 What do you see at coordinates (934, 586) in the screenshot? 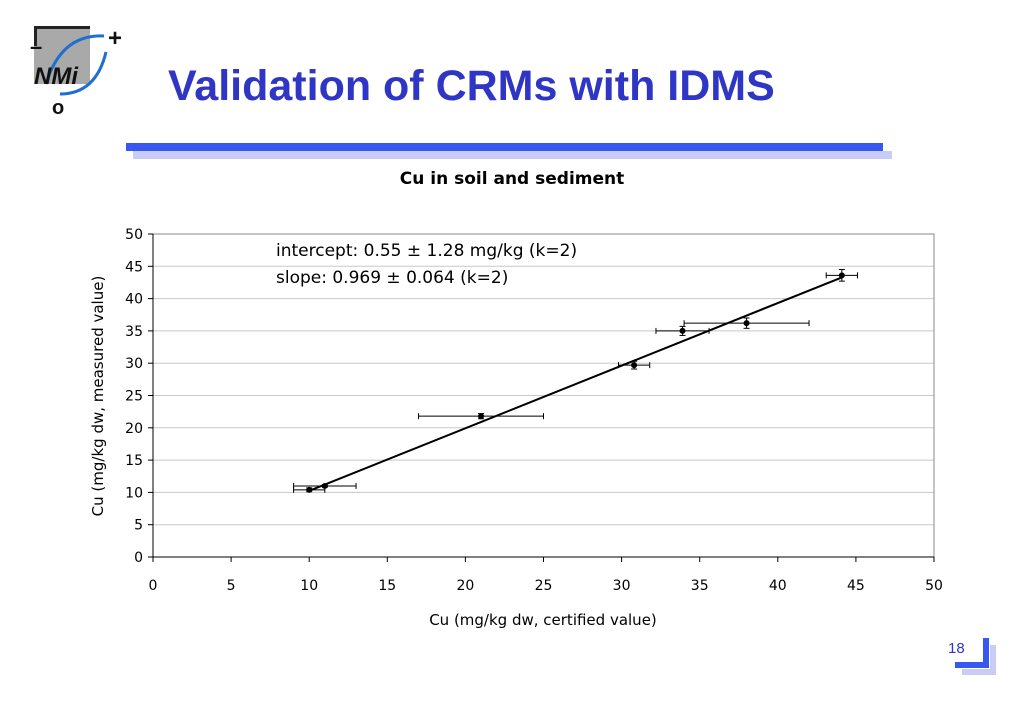
I see `x-tick-label: 50` at bounding box center [934, 586].